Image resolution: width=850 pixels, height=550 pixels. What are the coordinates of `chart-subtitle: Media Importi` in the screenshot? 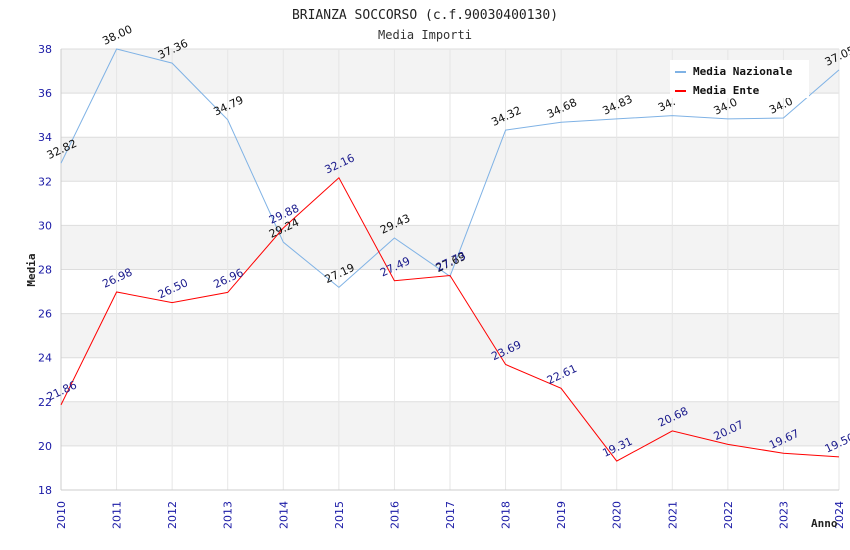 It's located at (425, 35).